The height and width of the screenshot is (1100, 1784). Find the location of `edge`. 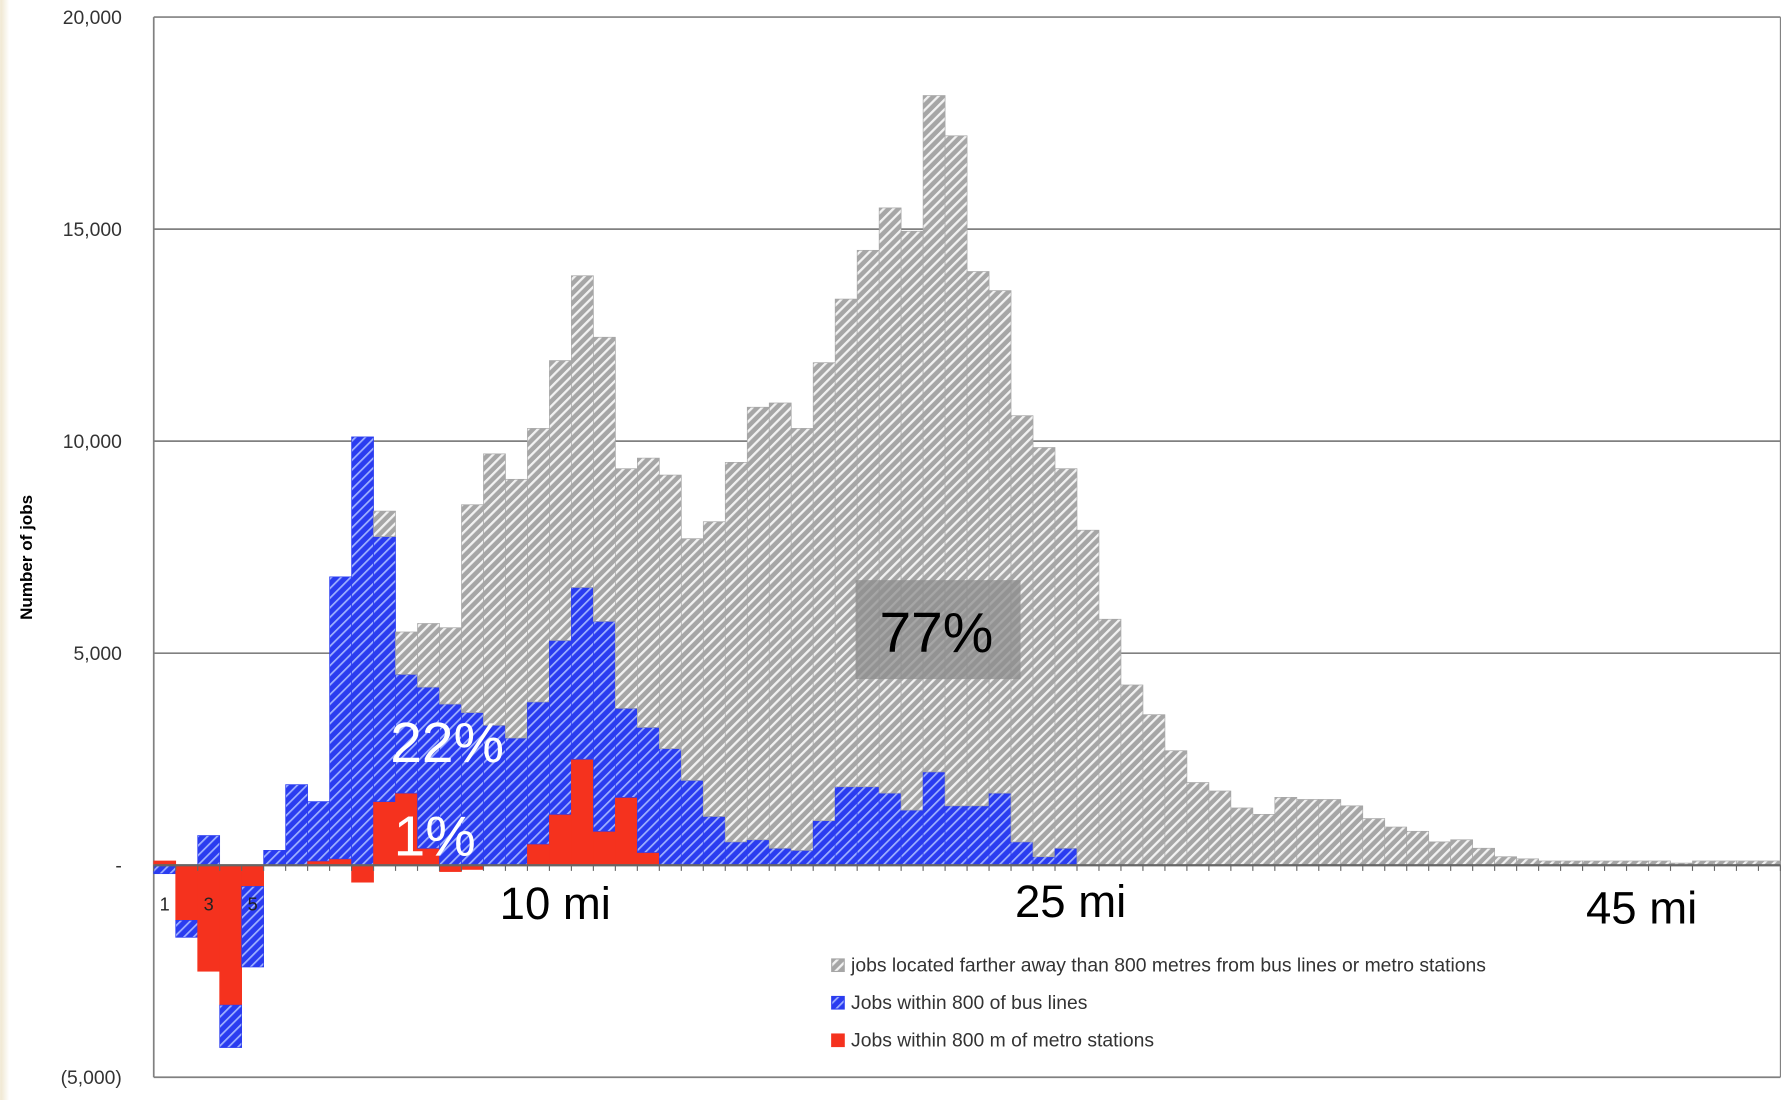

edge is located at coordinates (5, 550).